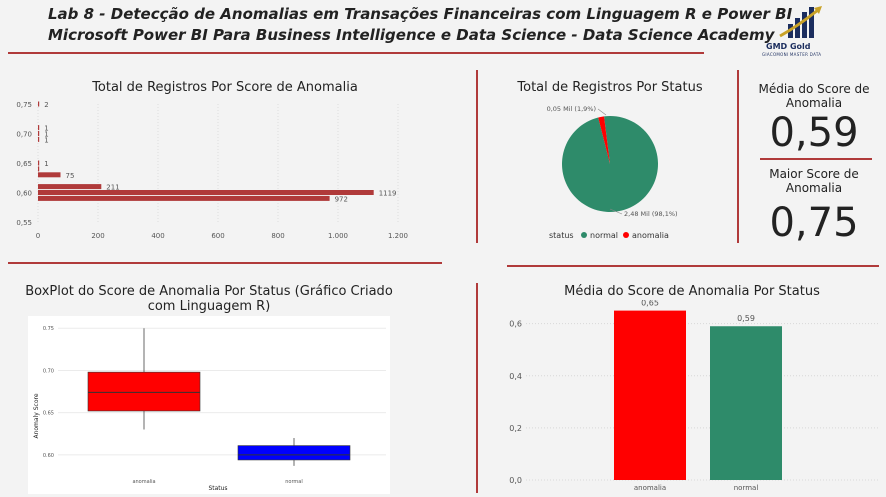 Image resolution: width=886 pixels, height=497 pixels. I want to click on logo-name: GMD Gold, so click(788, 46).